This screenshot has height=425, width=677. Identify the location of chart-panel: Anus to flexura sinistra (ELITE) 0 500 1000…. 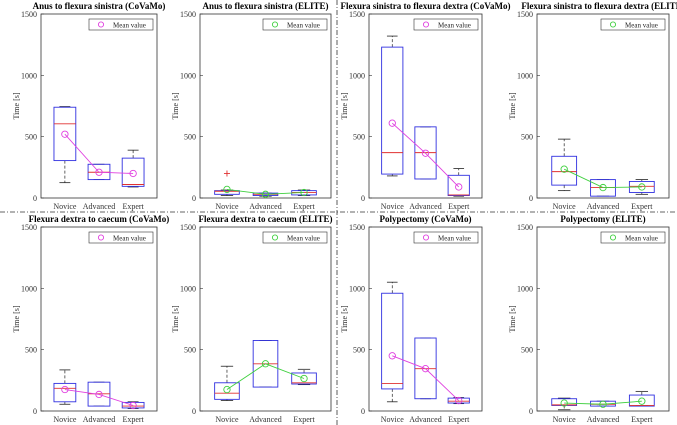
(251, 106).